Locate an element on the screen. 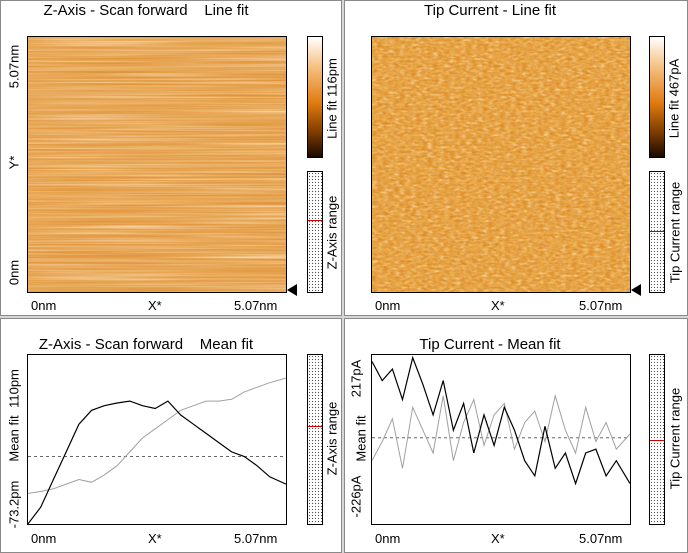  z-line-y-mid-label: Y* is located at coordinates (14, 162).